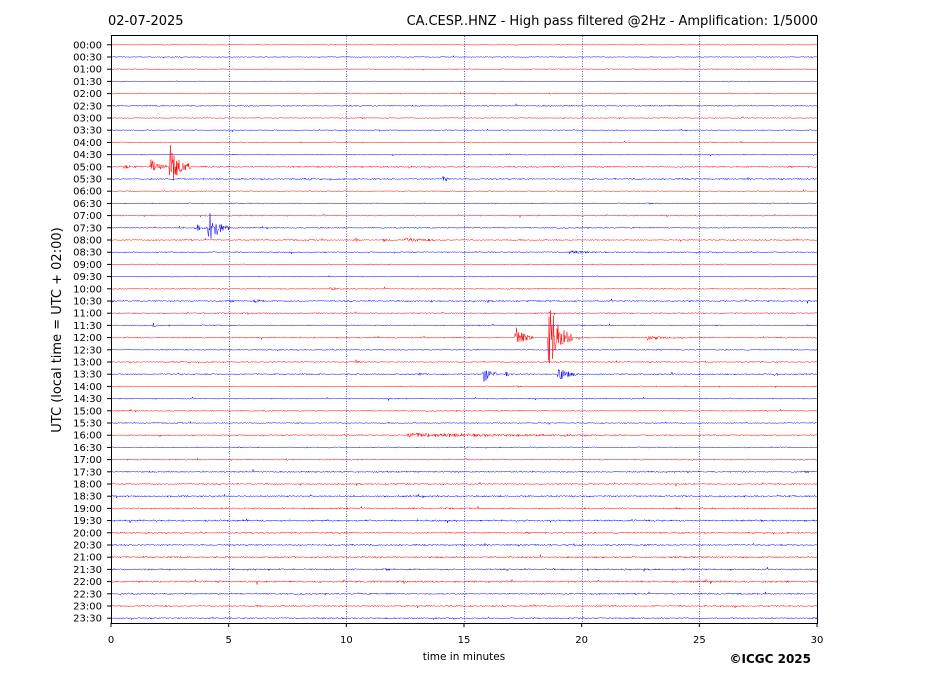  Describe the element at coordinates (87, 45) in the screenshot. I see `y-tick-label: 00:00` at that location.